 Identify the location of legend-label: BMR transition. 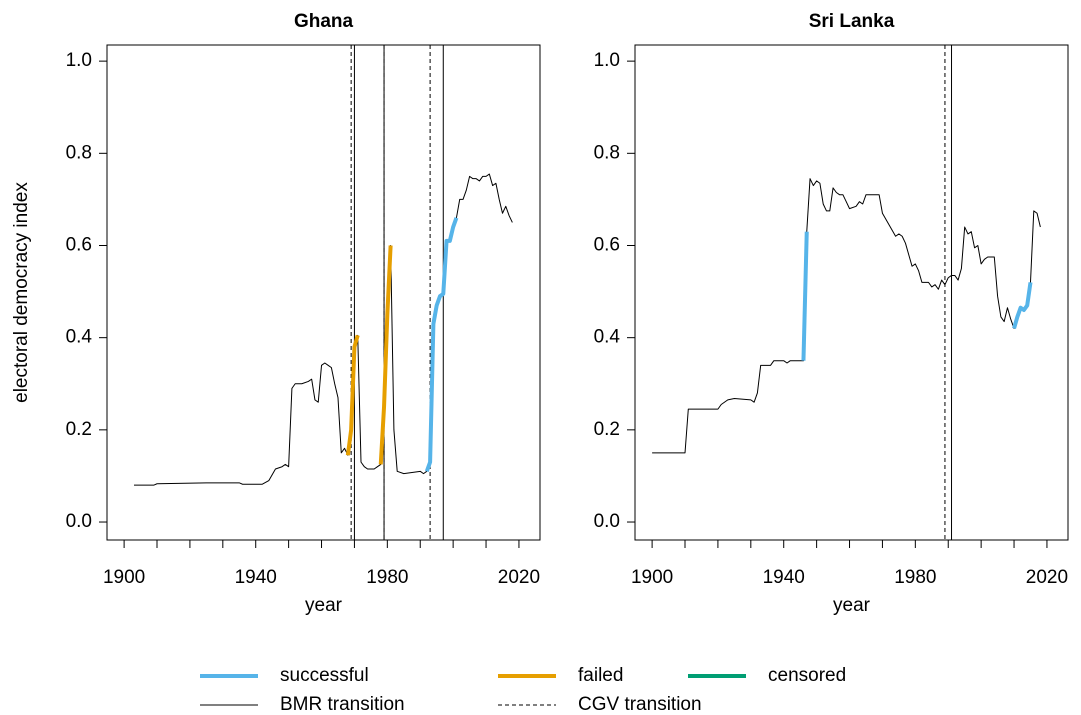
(342, 704).